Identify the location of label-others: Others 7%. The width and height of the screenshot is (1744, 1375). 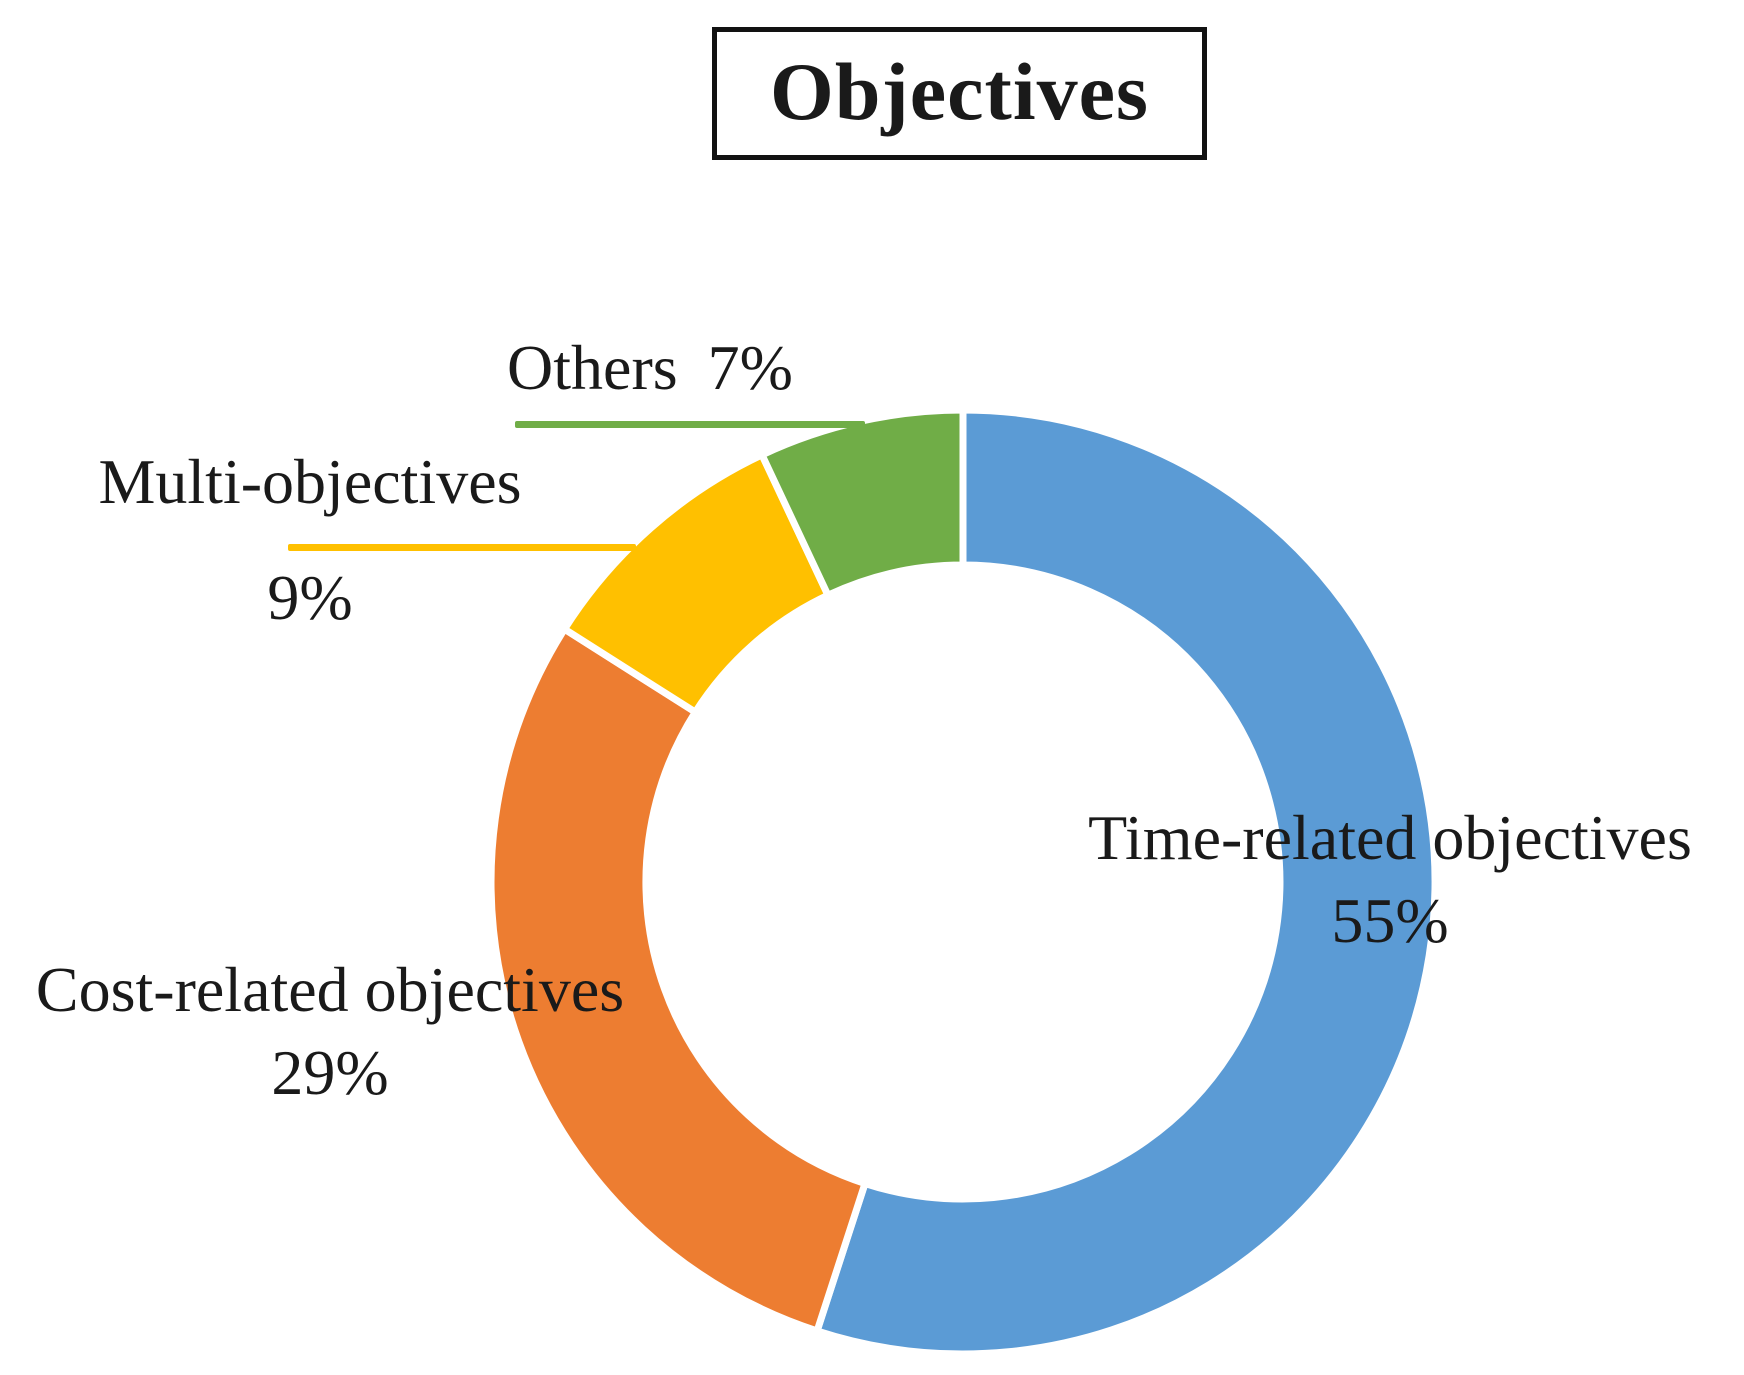
(650, 367).